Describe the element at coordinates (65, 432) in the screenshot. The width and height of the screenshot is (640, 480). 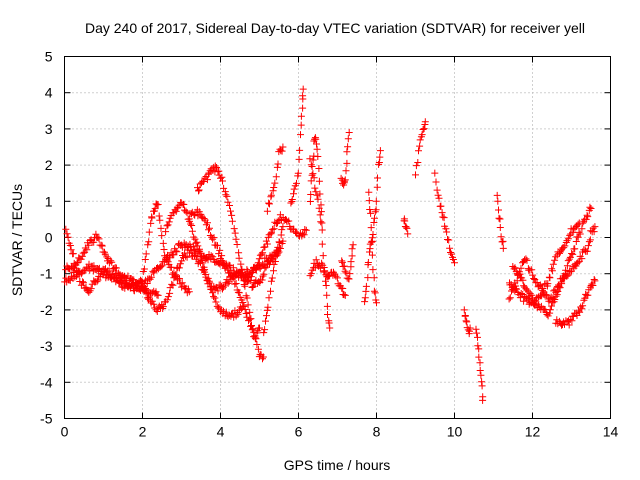
I see `x-tick-label: 0` at that location.